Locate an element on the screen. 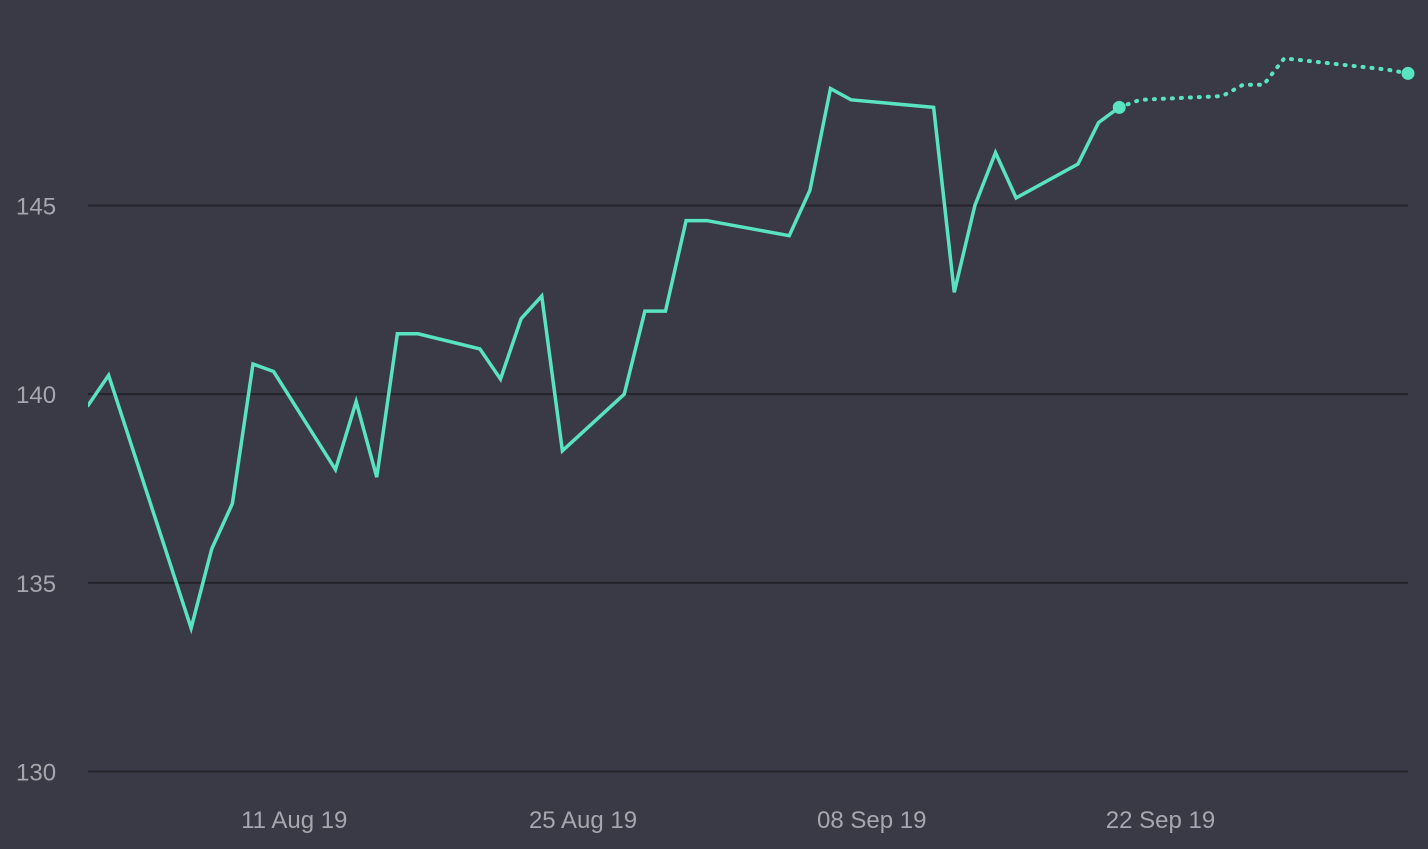 The image size is (1428, 849). forecast-series-line is located at coordinates (1263, 83).